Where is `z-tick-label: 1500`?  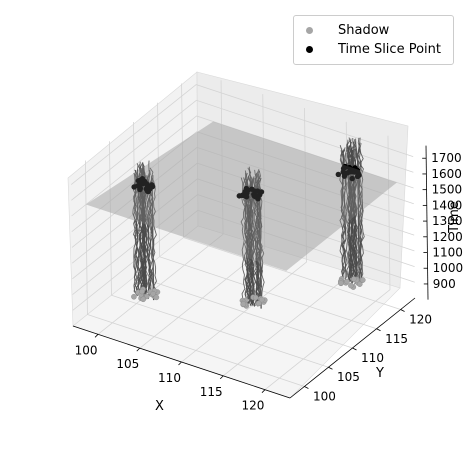 z-tick-label: 1500 is located at coordinates (447, 190).